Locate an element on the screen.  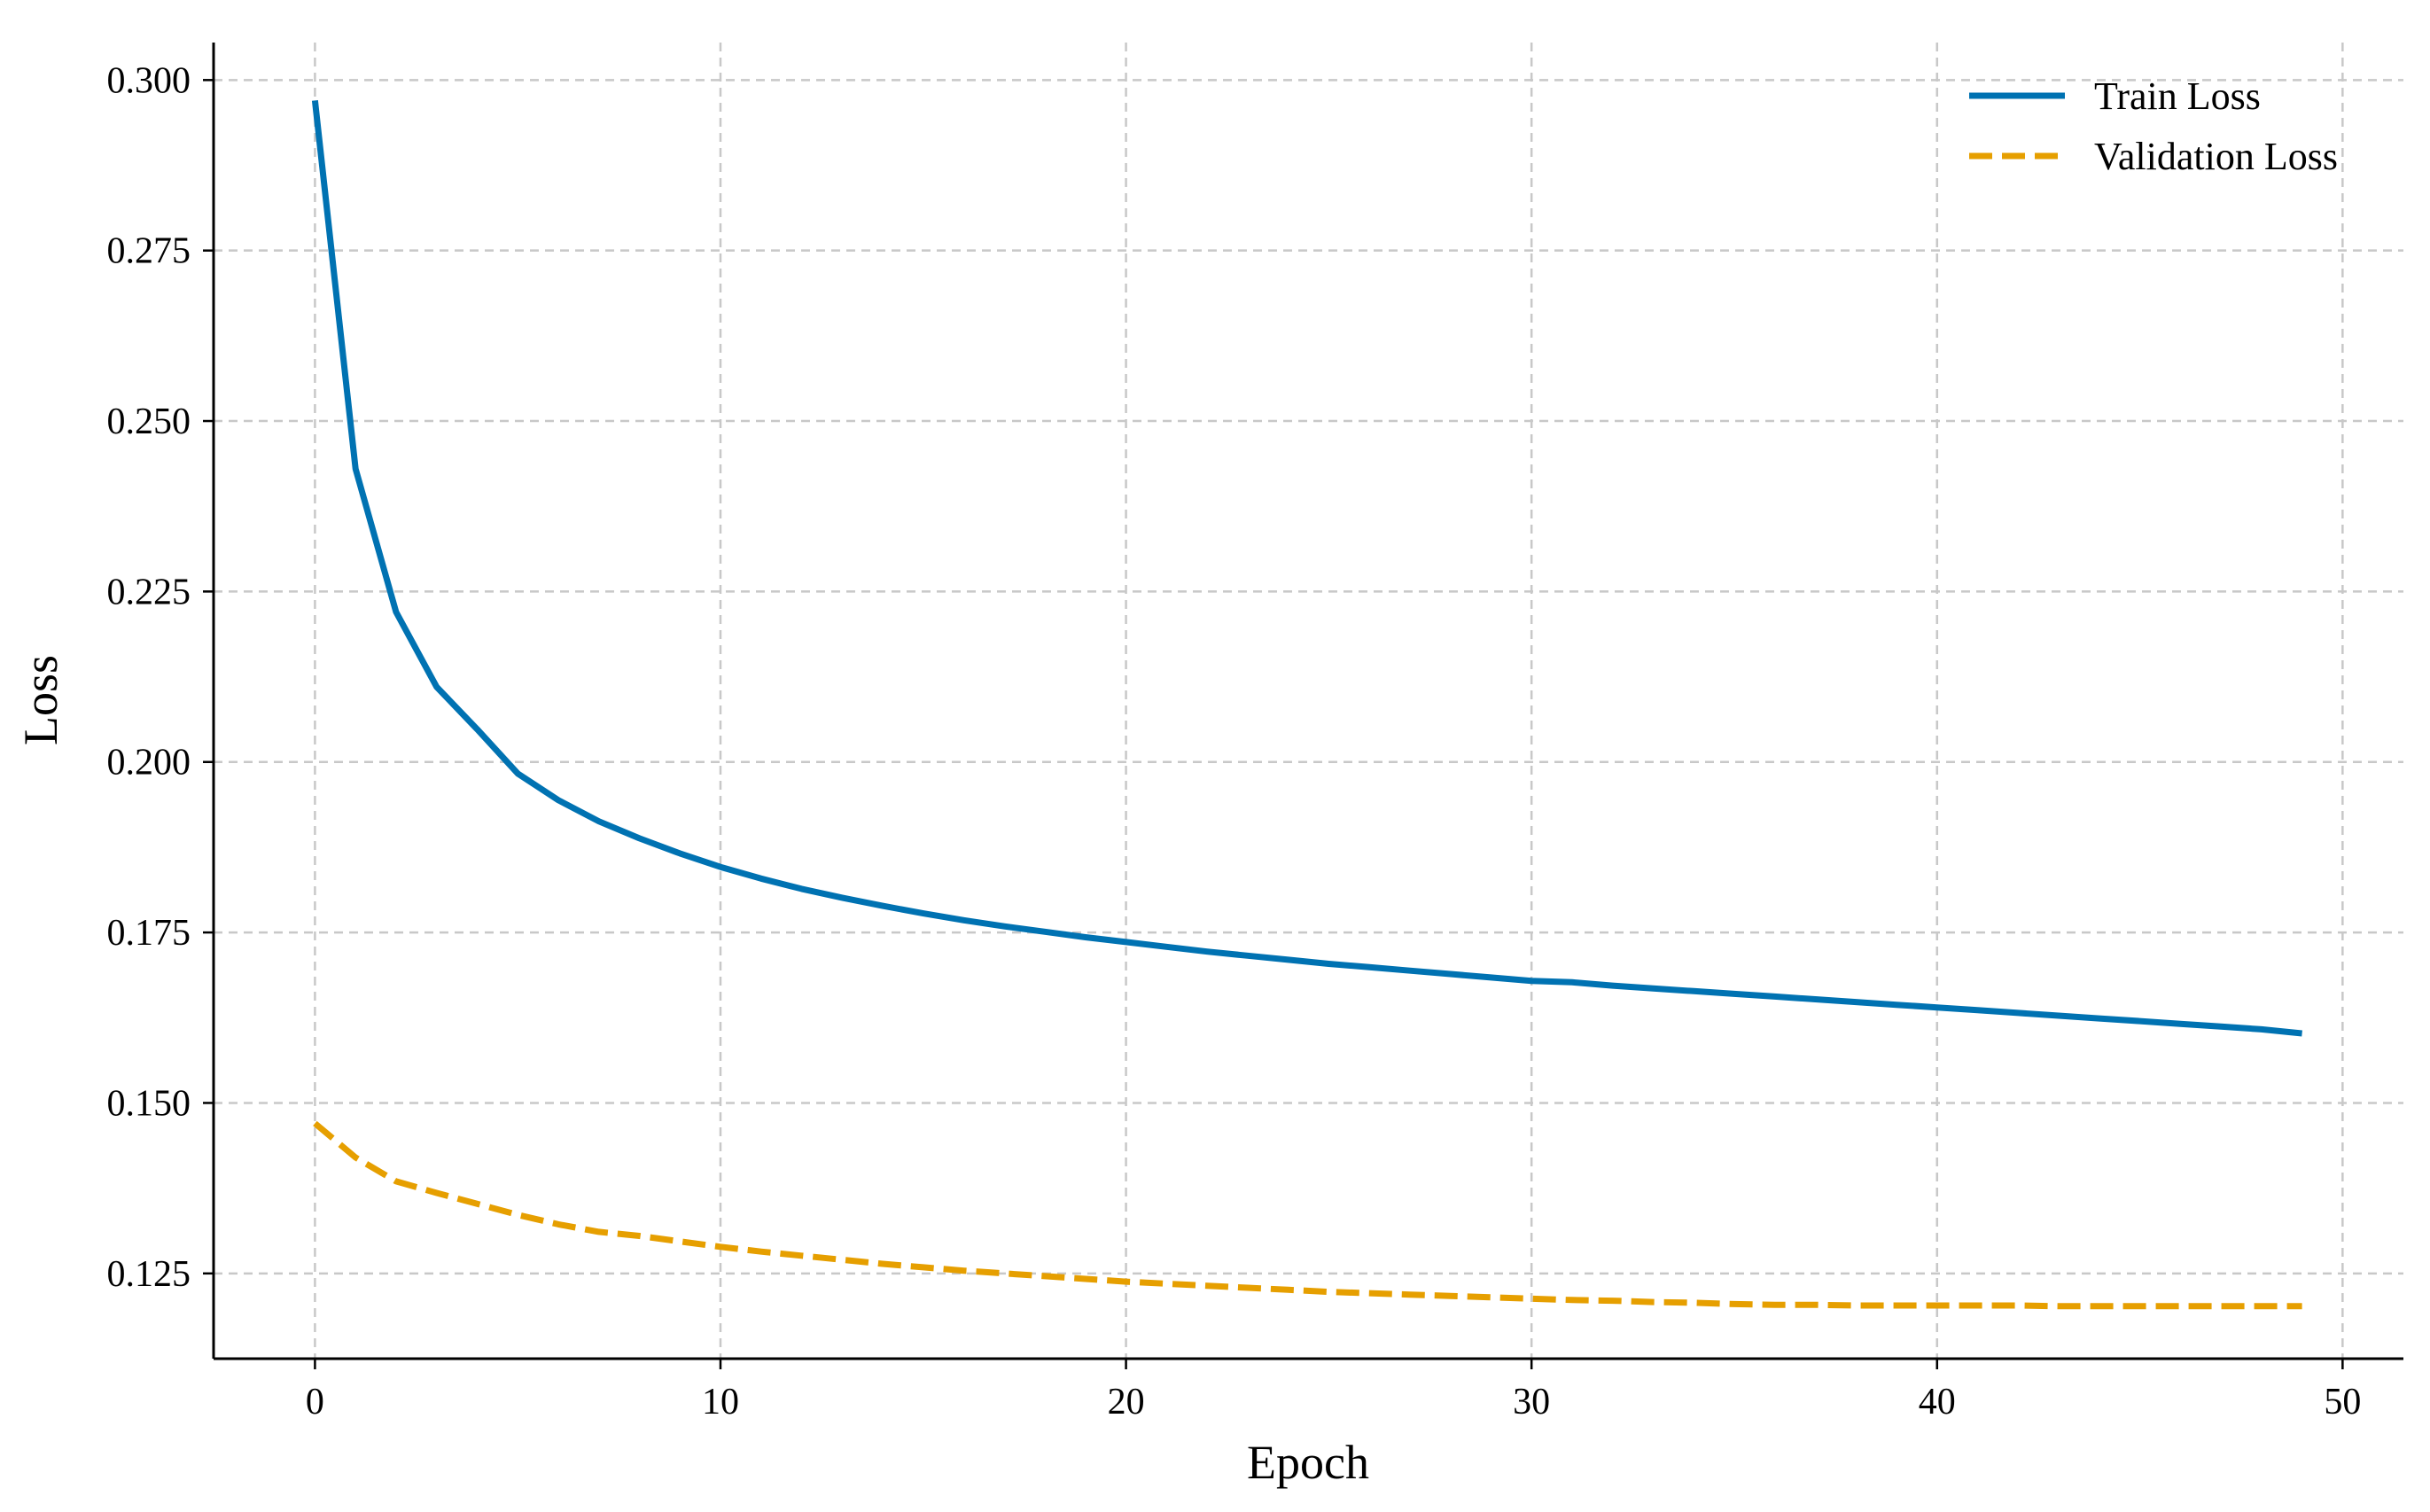
y-tick-label: 0.275 is located at coordinates (149, 251).